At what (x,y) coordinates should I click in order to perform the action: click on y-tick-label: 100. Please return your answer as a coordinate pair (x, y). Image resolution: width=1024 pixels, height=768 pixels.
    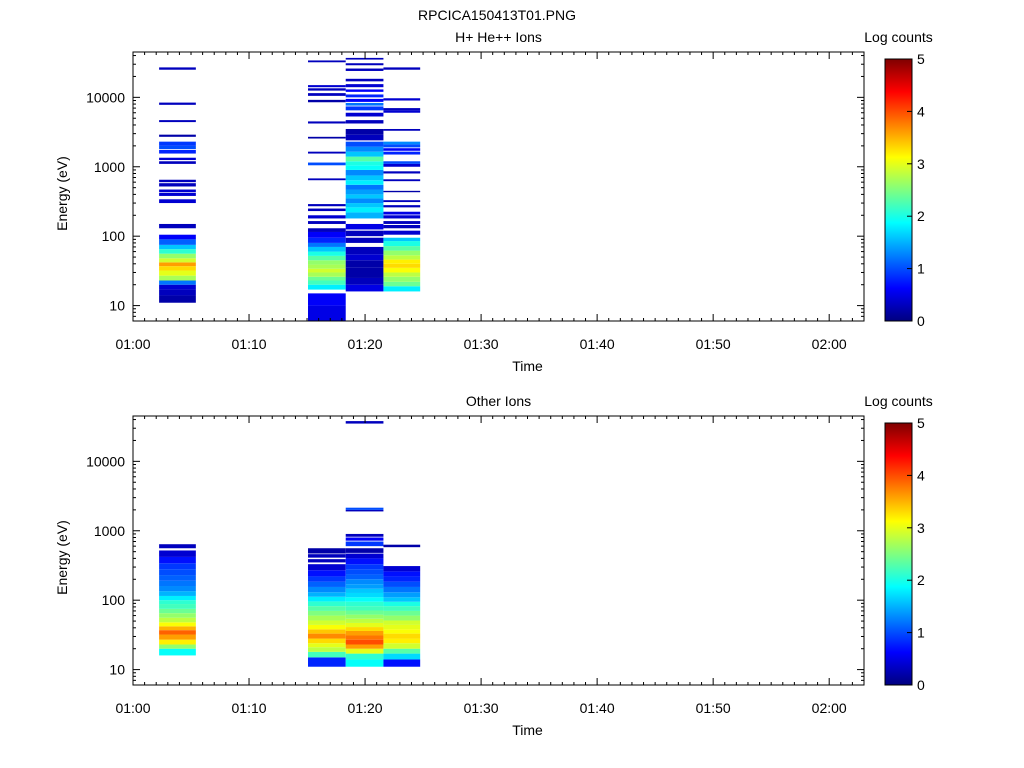
    Looking at the image, I should click on (114, 236).